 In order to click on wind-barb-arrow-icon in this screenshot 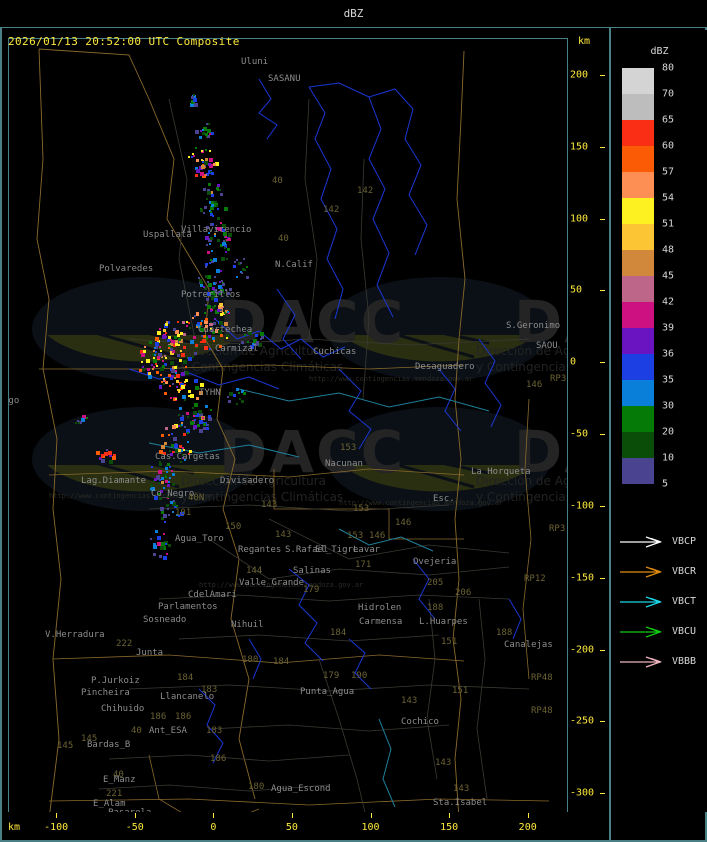, I will do `click(641, 632)`.